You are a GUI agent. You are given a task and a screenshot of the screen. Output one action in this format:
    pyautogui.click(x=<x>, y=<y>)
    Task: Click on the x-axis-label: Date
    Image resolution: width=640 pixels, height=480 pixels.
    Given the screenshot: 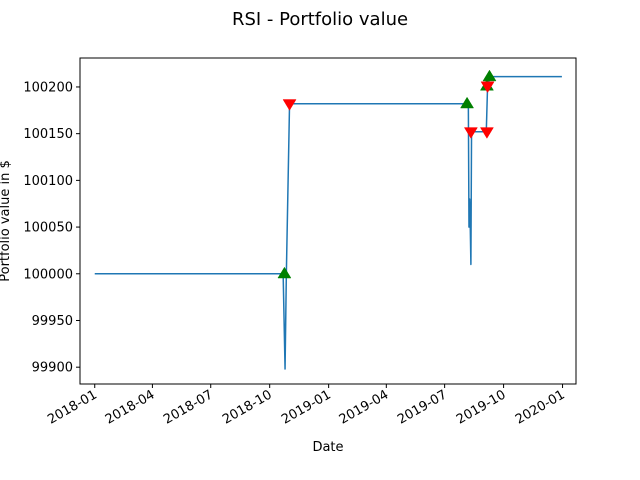 What is the action you would take?
    pyautogui.click(x=327, y=447)
    